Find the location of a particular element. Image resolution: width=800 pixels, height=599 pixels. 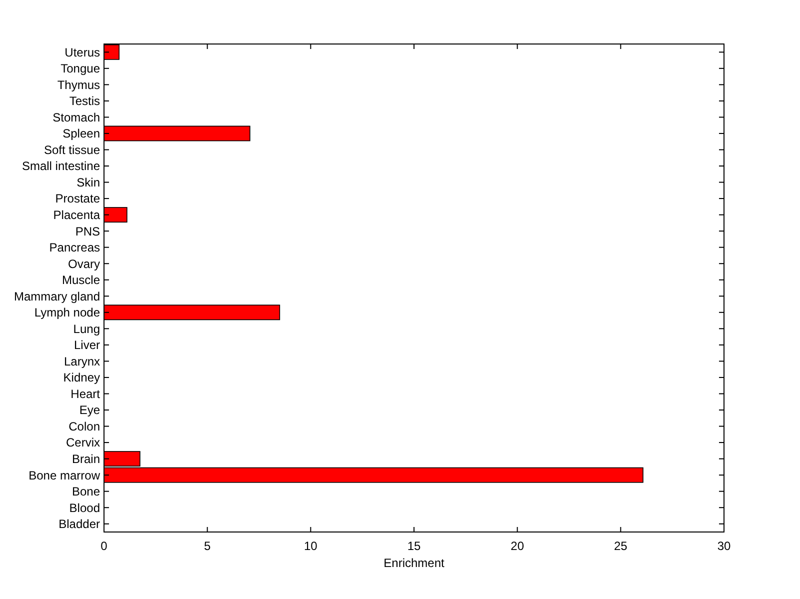

y-tick-label: PNS is located at coordinates (87, 231).